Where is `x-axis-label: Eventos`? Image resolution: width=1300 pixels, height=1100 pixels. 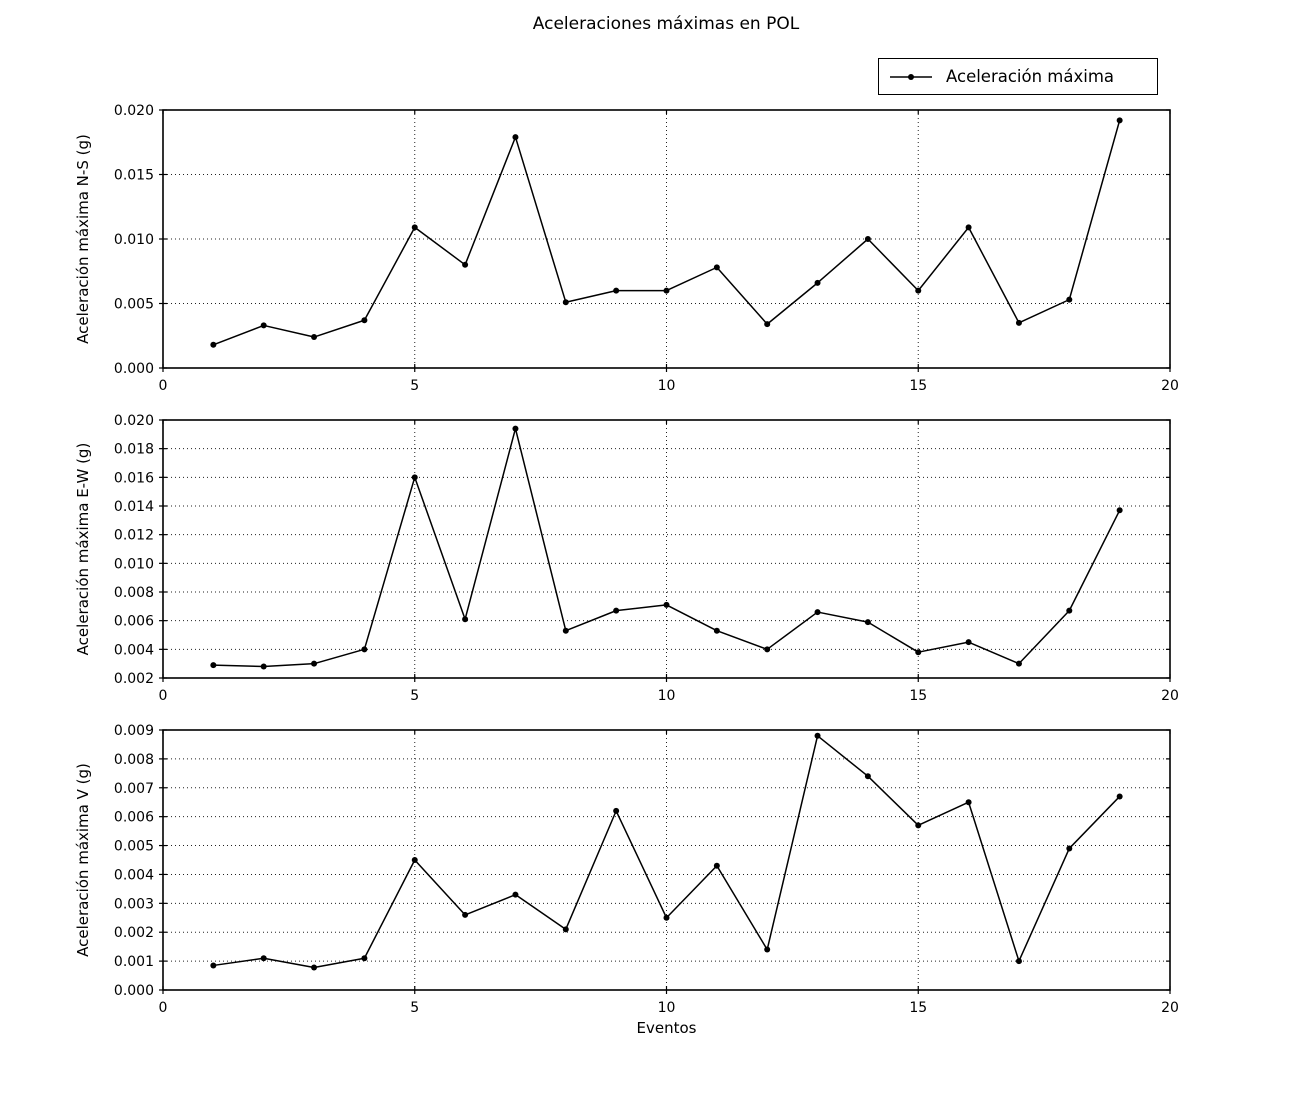 x-axis-label: Eventos is located at coordinates (667, 1028).